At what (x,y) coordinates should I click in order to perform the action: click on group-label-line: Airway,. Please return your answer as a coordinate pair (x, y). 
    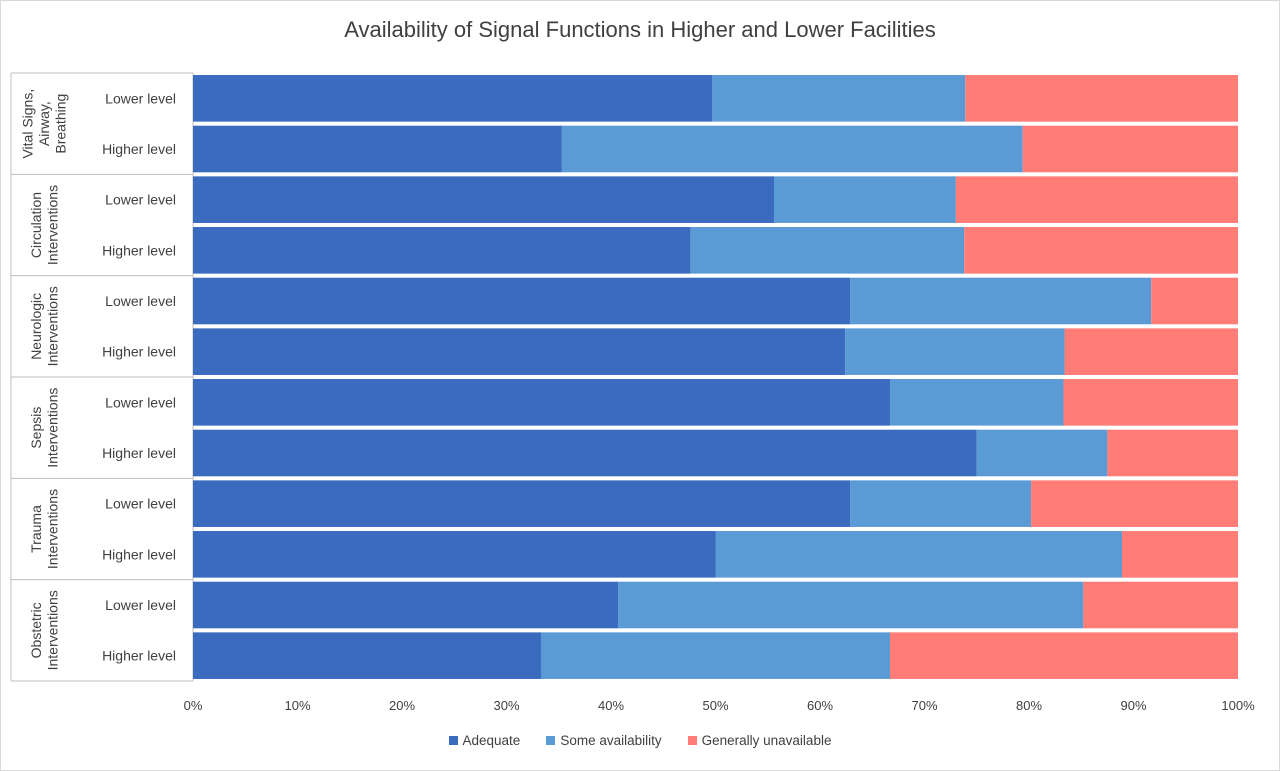
    Looking at the image, I should click on (44, 123).